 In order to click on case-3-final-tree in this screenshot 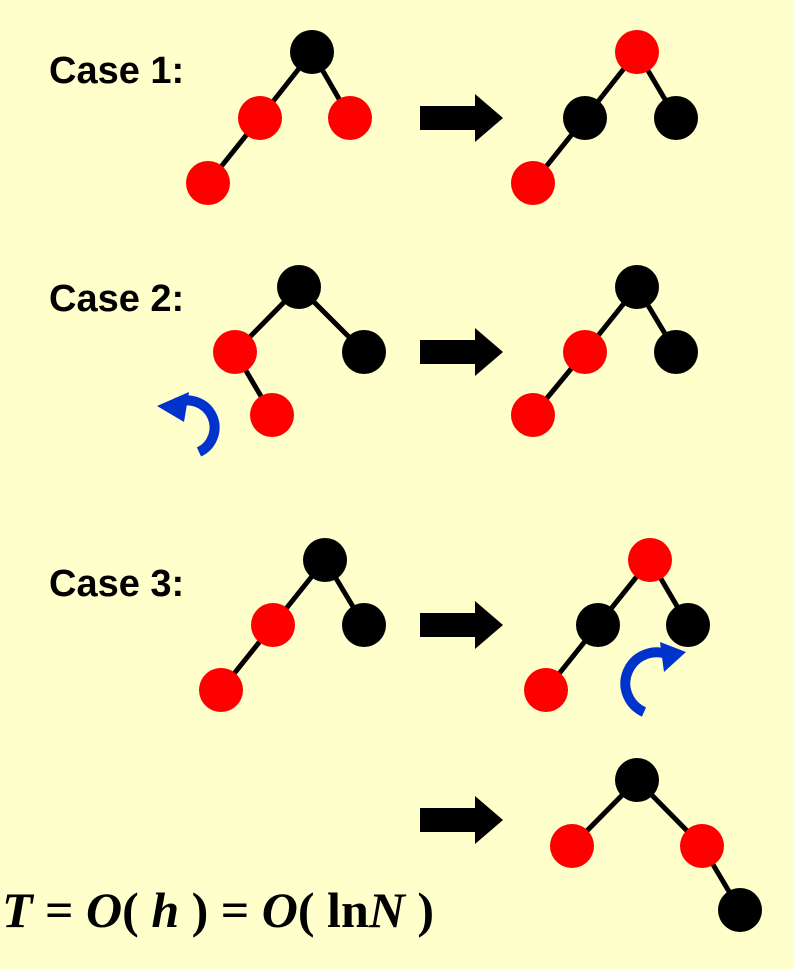, I will do `click(656, 845)`.